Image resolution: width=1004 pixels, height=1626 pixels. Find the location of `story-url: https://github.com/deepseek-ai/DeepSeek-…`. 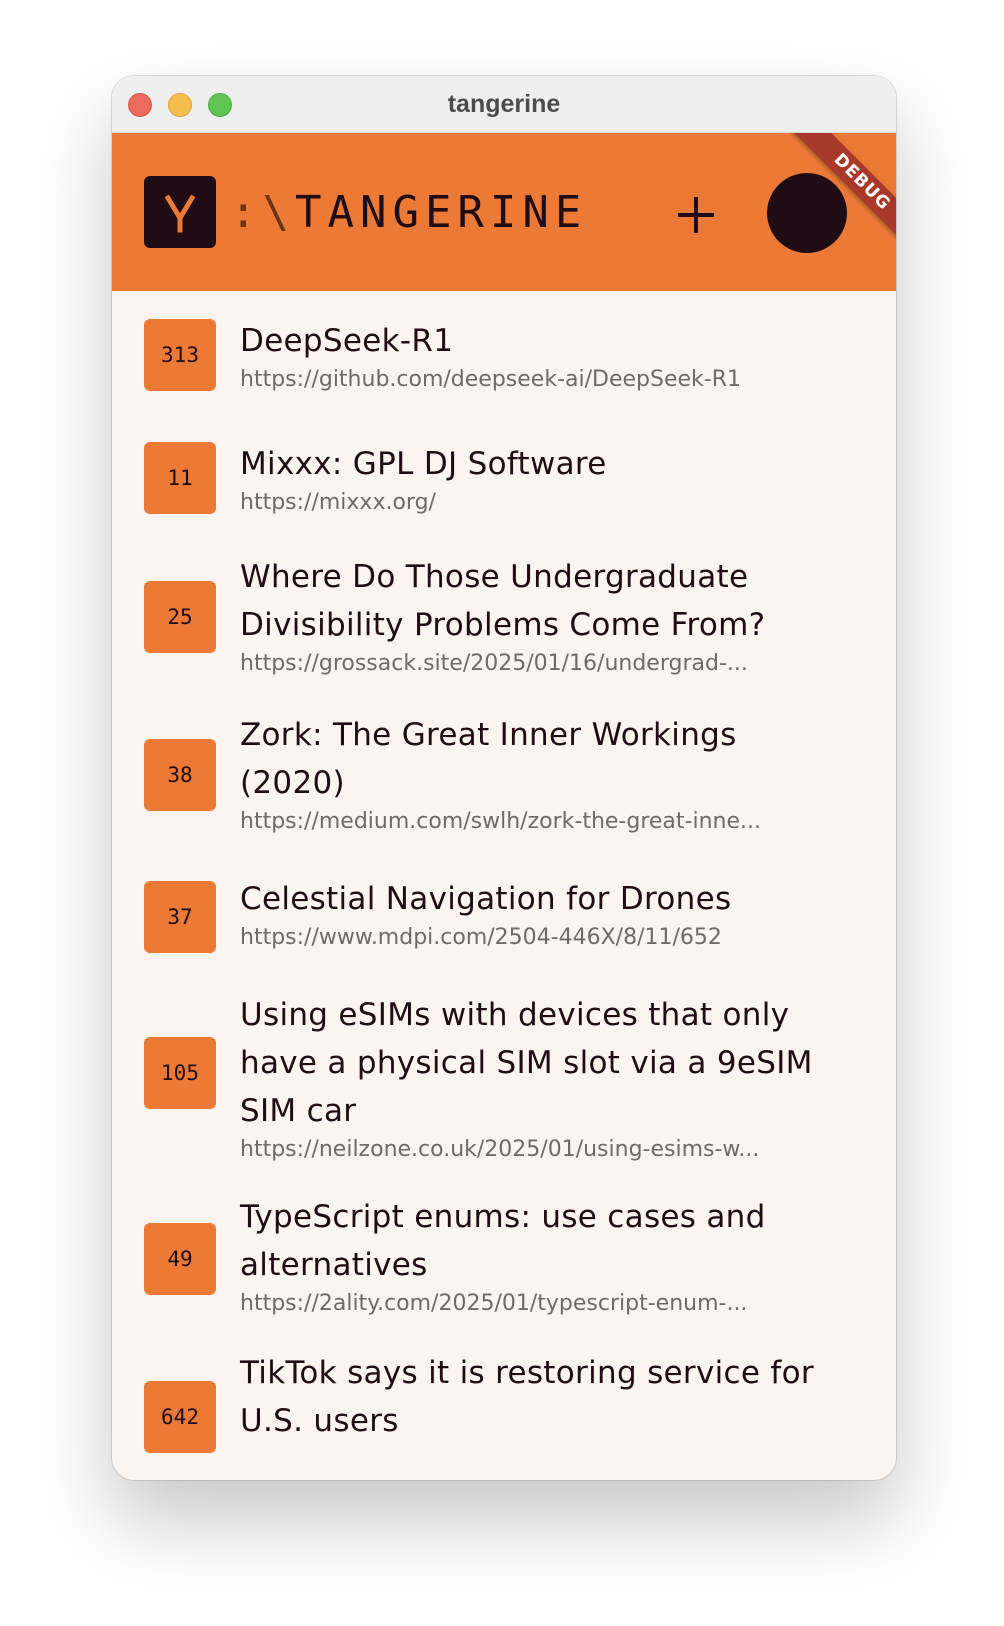

story-url: https://github.com/deepseek-ai/DeepSeek-… is located at coordinates (490, 379).